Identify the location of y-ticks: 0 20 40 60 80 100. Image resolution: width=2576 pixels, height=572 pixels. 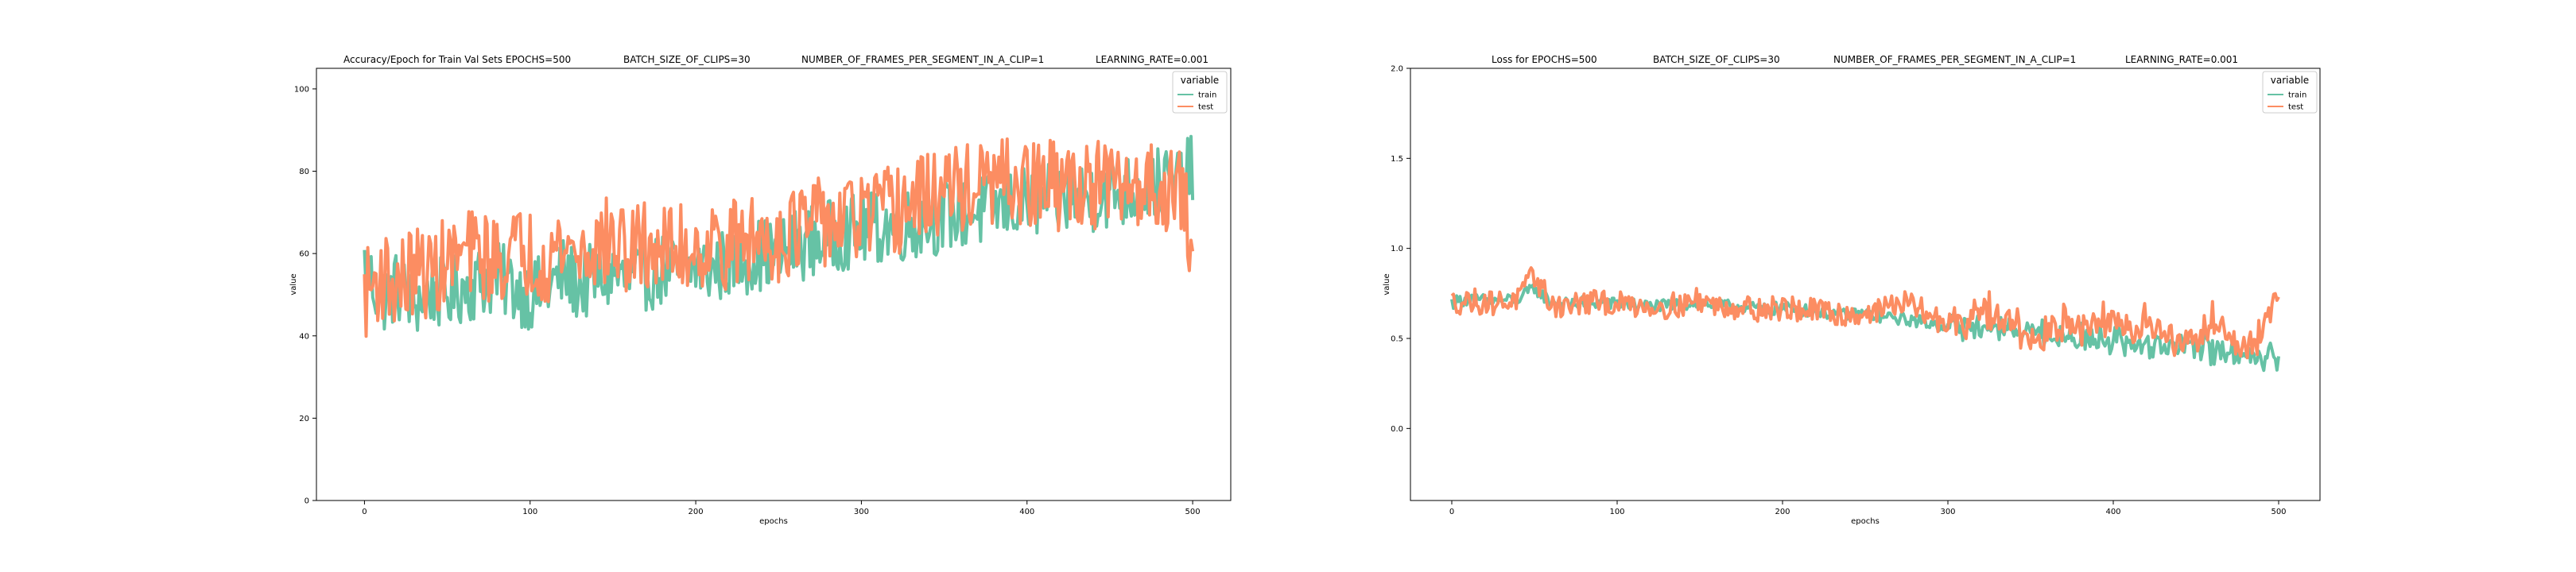
(305, 295).